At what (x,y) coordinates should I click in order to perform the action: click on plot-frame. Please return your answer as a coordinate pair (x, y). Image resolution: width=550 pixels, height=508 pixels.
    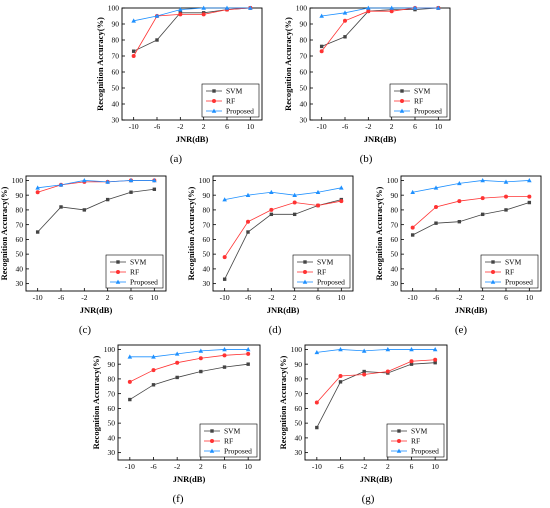
    Looking at the image, I should click on (376, 402).